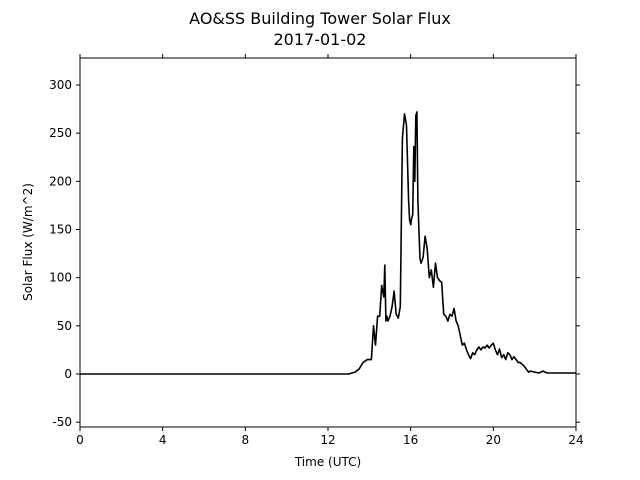  What do you see at coordinates (80, 440) in the screenshot?
I see `x-tick-label-0: 0` at bounding box center [80, 440].